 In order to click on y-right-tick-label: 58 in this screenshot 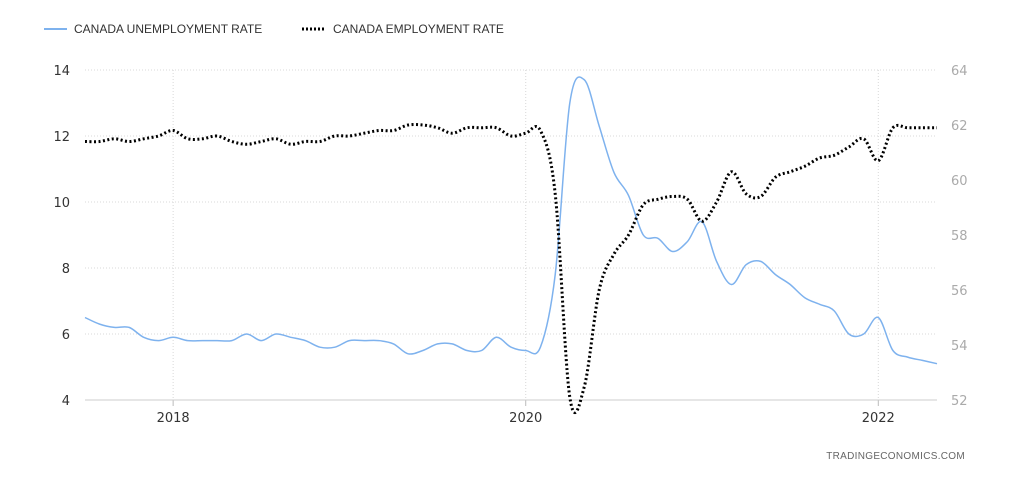, I will do `click(959, 236)`.